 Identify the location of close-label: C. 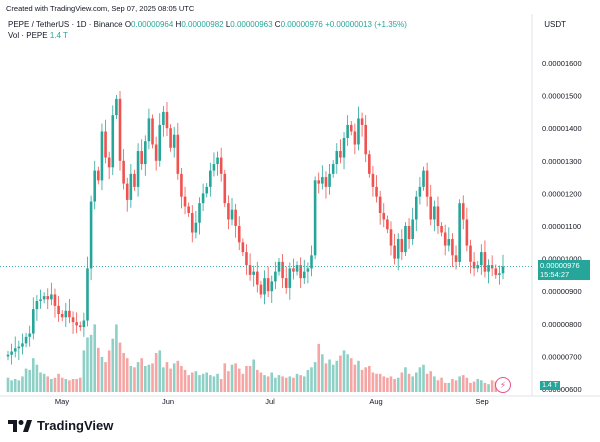
(277, 24).